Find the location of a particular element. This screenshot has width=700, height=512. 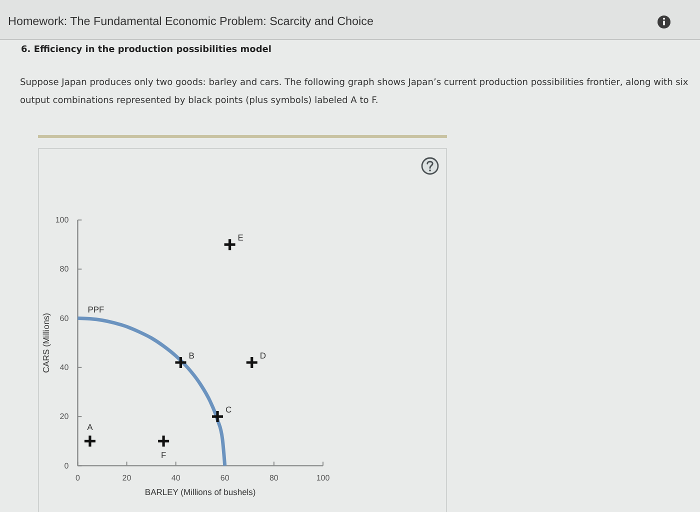

chart-subtitle: 6. Efficiency in the production possibilities model is located at coordinates (146, 50).